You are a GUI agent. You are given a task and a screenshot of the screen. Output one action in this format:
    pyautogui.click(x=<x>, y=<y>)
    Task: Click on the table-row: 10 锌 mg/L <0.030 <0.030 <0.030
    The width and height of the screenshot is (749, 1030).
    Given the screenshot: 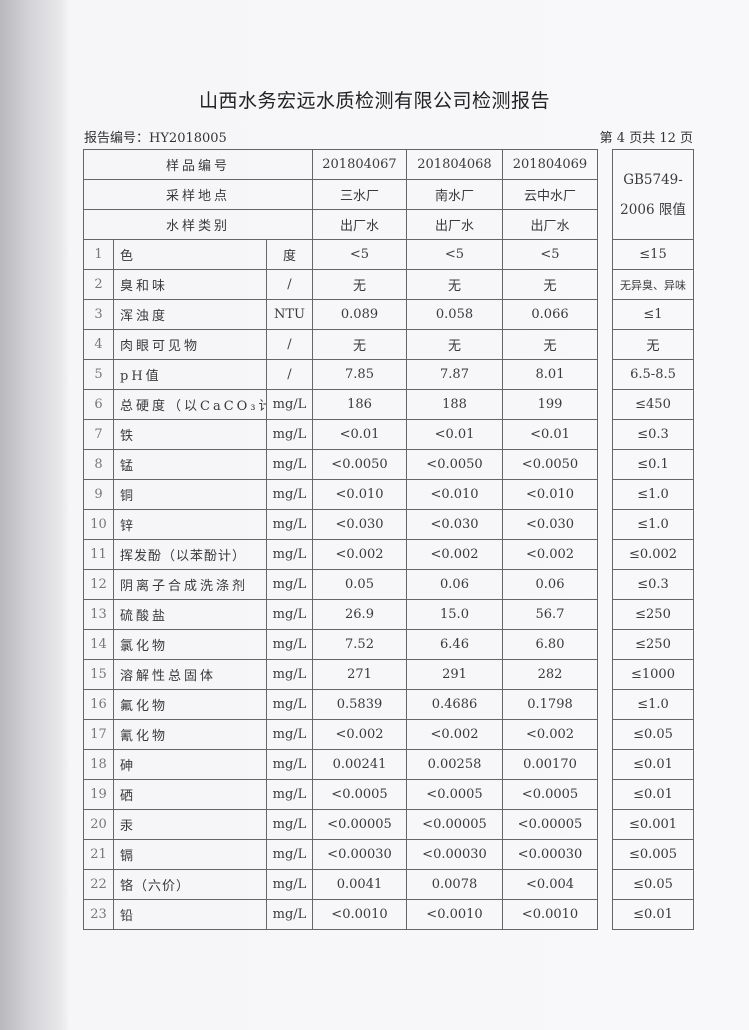 What is the action you would take?
    pyautogui.click(x=340, y=524)
    